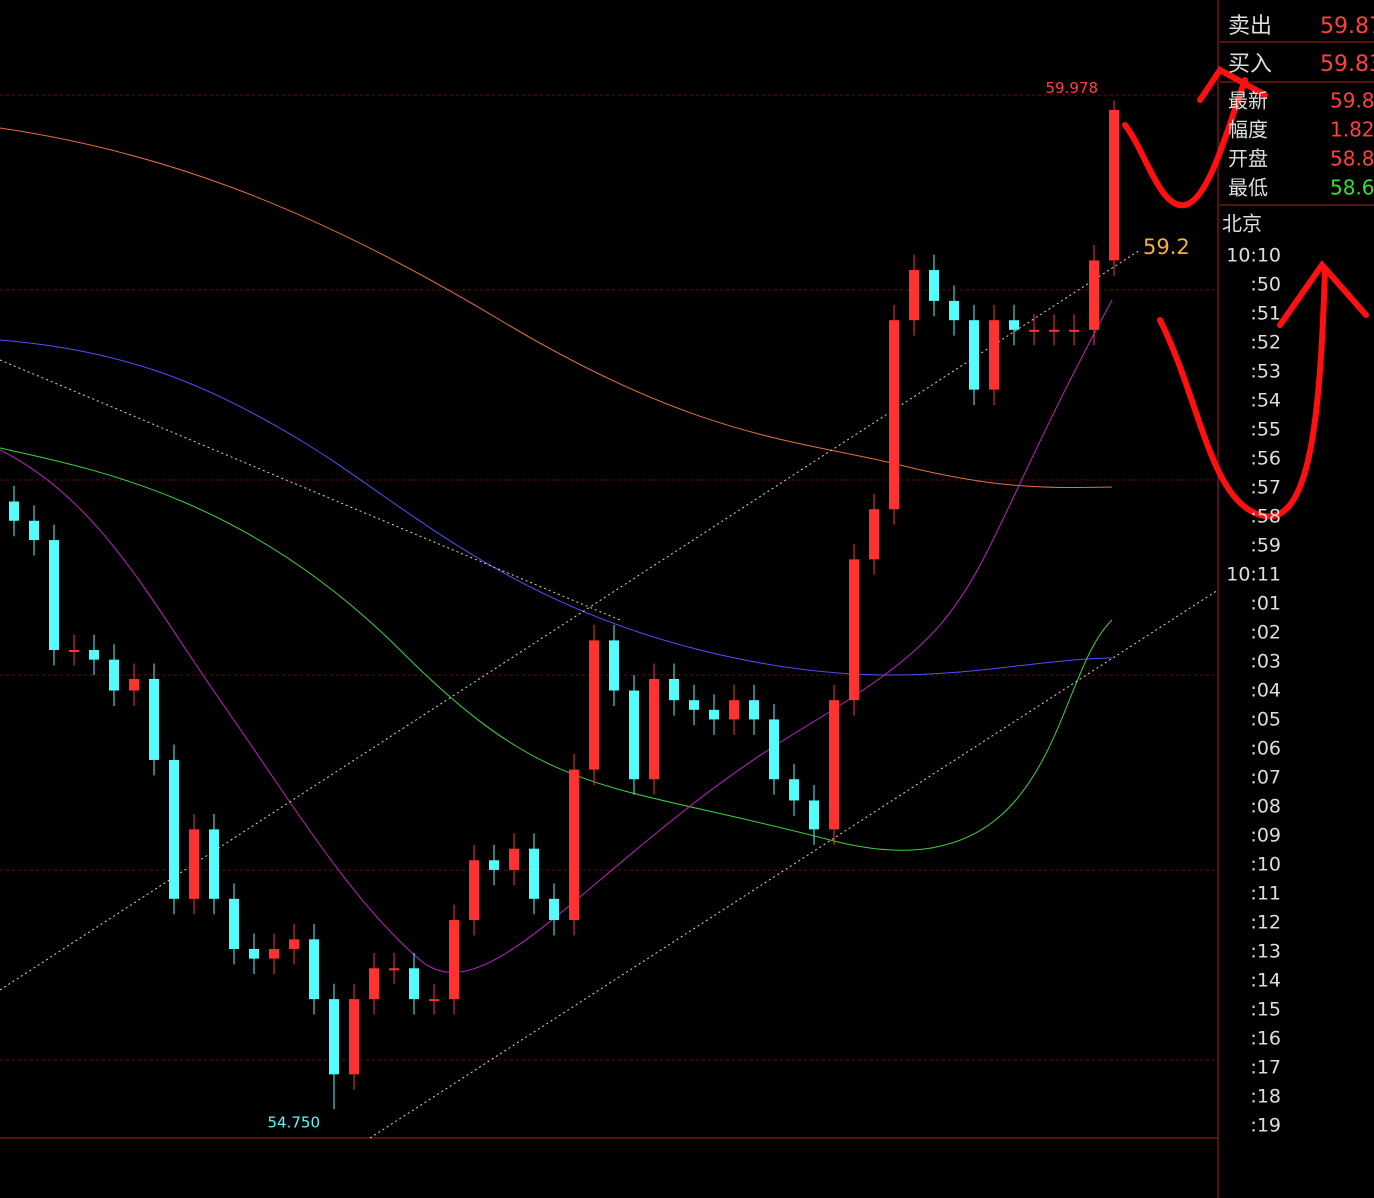 This screenshot has height=1198, width=1374. Describe the element at coordinates (1265, 1010) in the screenshot. I see `time-label: :15` at that location.